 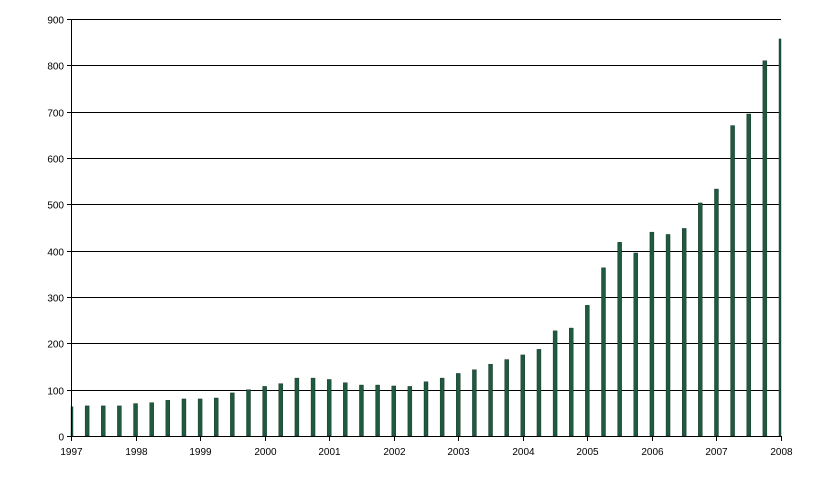 I want to click on y-tick-labels: 0 100 200 300 400 500 600 700 800 900, so click(x=59, y=230).